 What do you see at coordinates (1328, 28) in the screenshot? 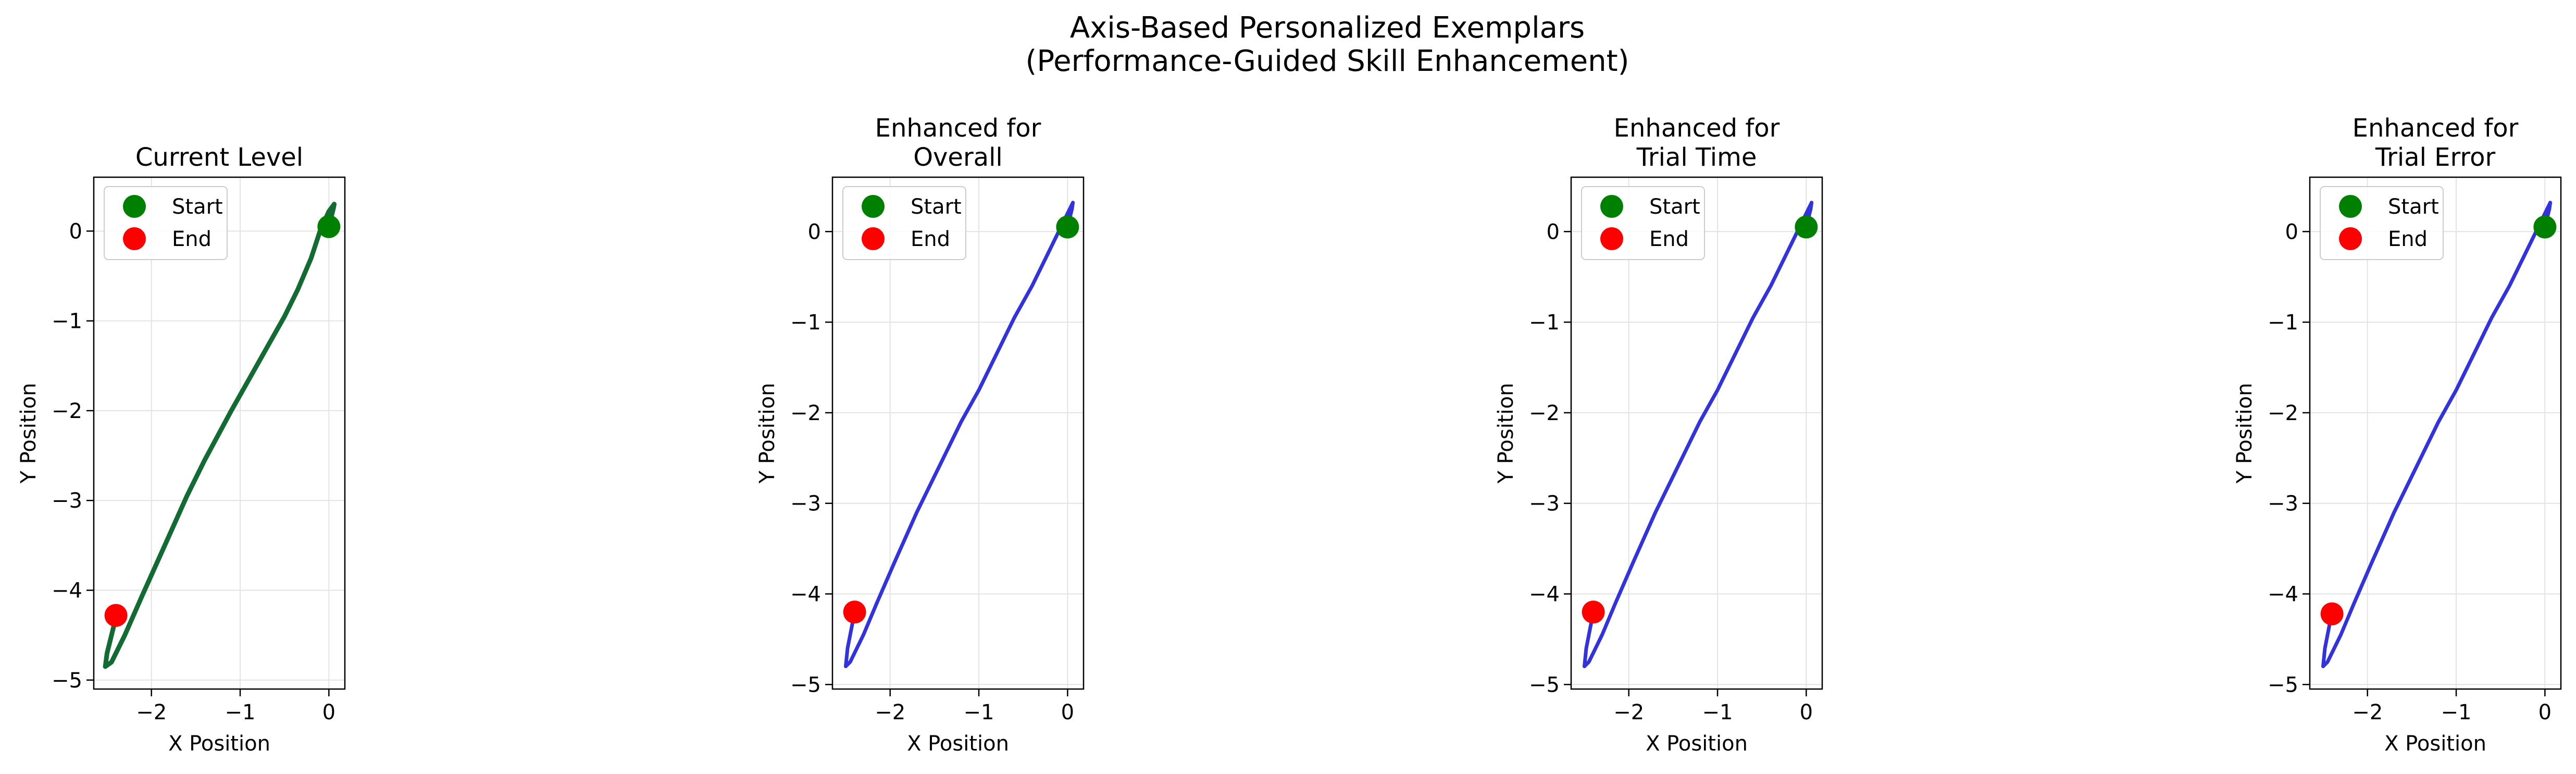
I see `figure-title-line-1: Axis-Based Personalized Exemplars` at bounding box center [1328, 28].